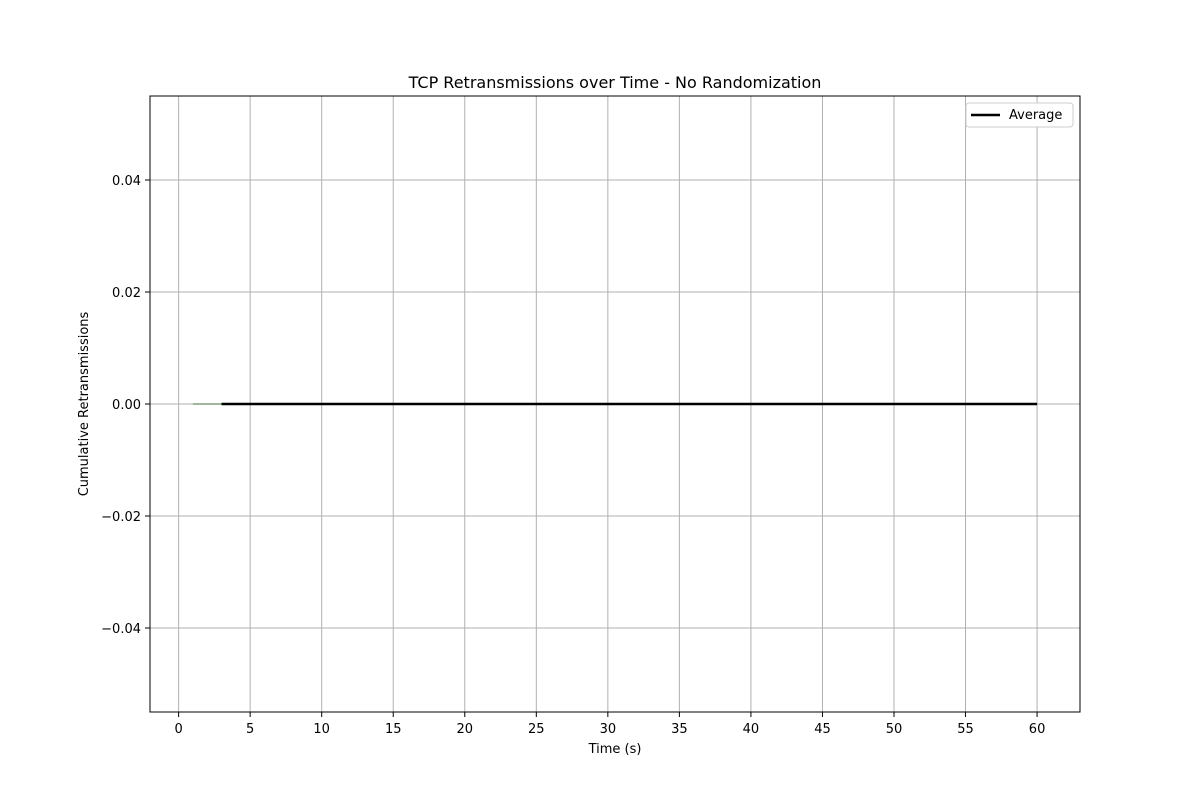  I want to click on x-tick-label: 5, so click(250, 729).